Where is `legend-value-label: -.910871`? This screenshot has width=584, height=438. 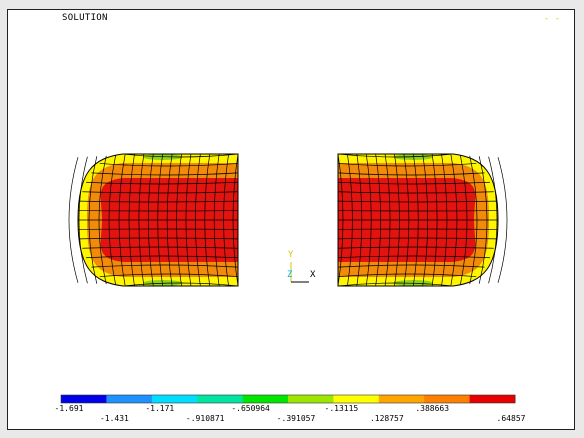
legend-value-label: -.910871 is located at coordinates (205, 418).